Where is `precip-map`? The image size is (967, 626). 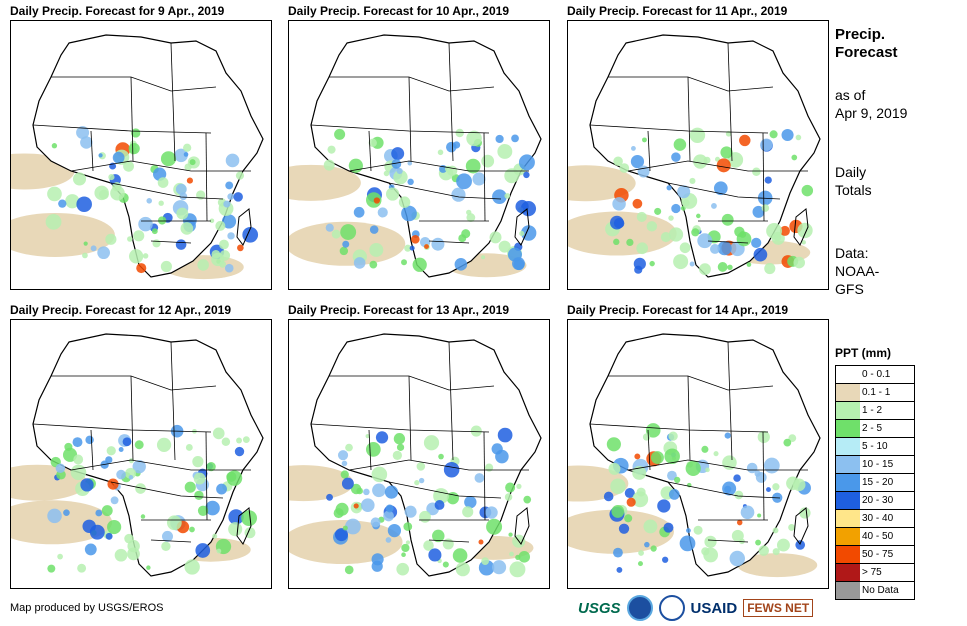
precip-map is located at coordinates (698, 454).